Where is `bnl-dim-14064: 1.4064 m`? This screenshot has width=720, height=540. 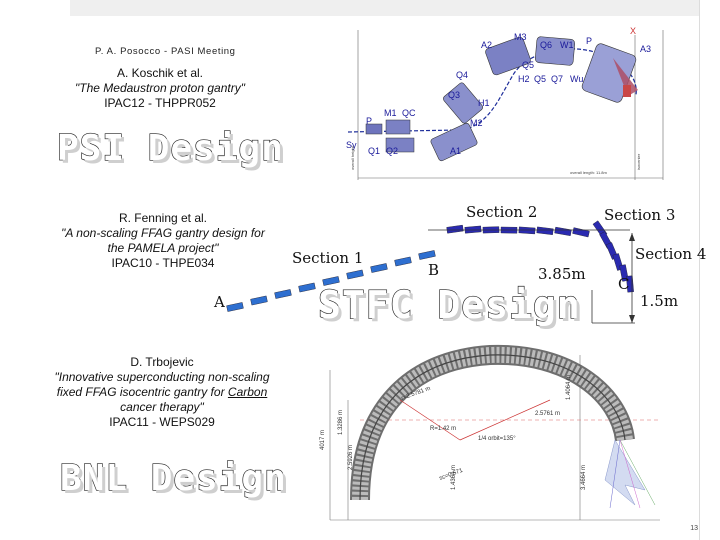 bnl-dim-14064: 1.4064 m is located at coordinates (569, 387).